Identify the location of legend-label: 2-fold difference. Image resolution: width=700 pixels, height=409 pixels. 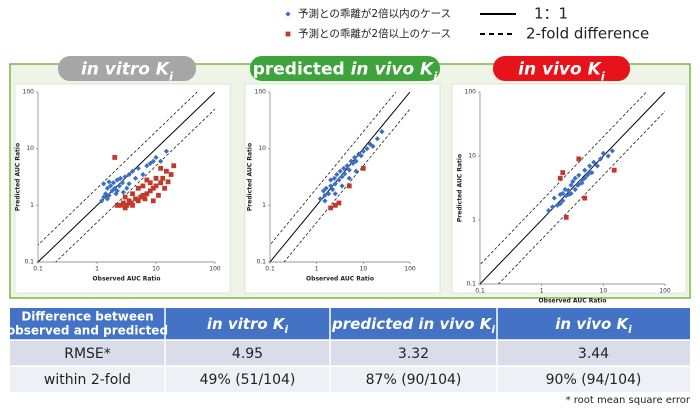
(587, 34).